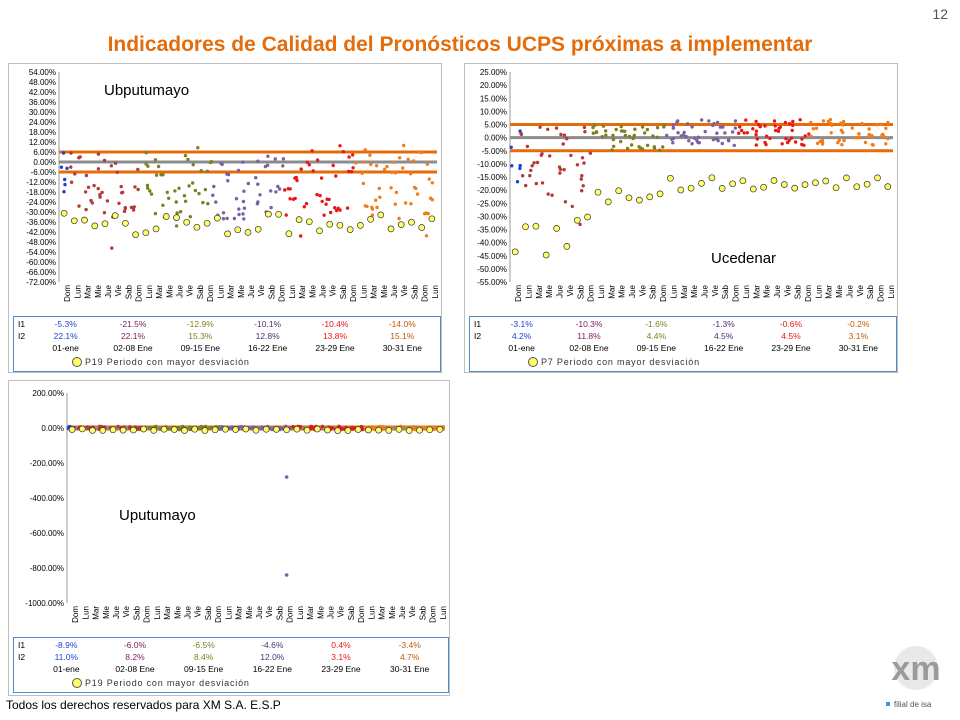  Describe the element at coordinates (673, 291) in the screenshot. I see `x-tick-label: Lun` at that location.